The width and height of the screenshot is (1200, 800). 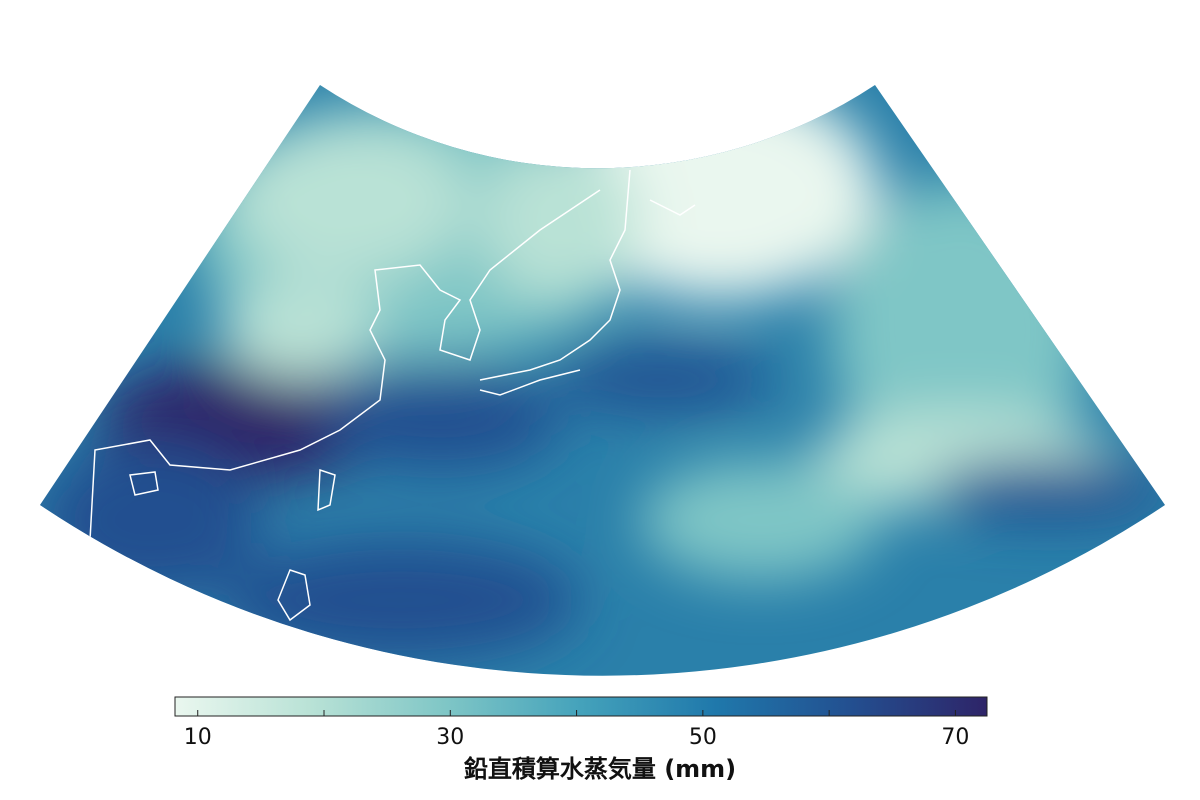 What do you see at coordinates (600, 769) in the screenshot?
I see `colorbar-label: 鉛直積算水蒸気量 (mm)` at bounding box center [600, 769].